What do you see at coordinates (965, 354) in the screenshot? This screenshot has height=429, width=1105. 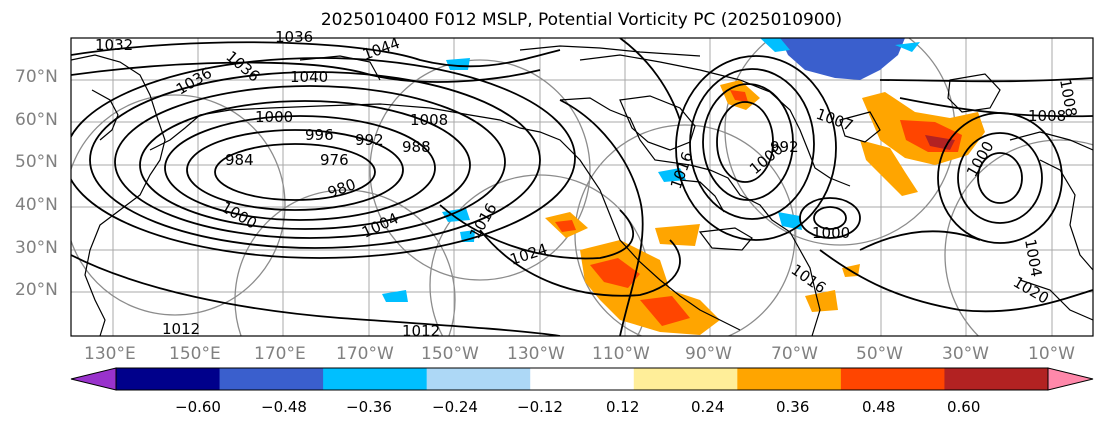 I see `lon-label: 30°W` at bounding box center [965, 354].